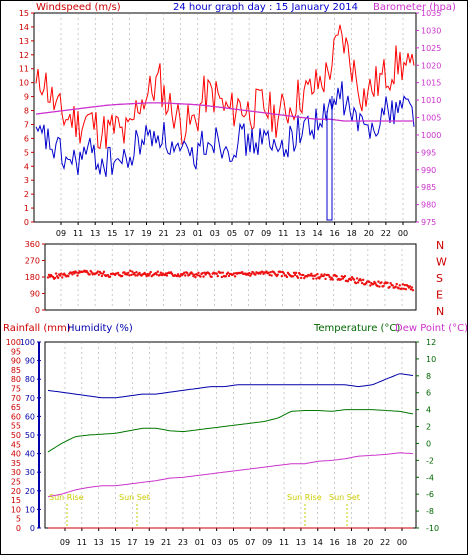 The width and height of the screenshot is (468, 556). Describe the element at coordinates (232, 233) in the screenshot. I see `wind-xtick-label: 05` at that location.